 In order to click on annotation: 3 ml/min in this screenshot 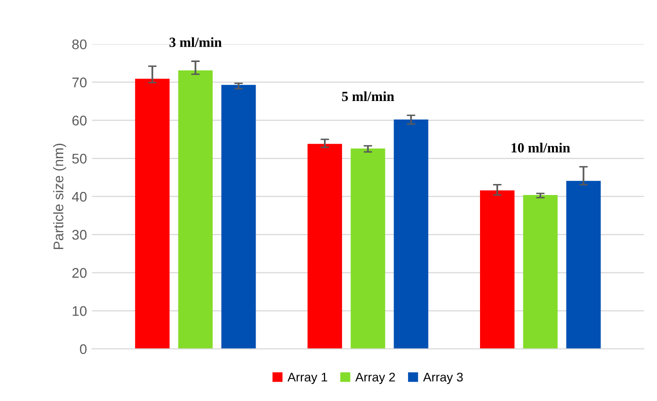, I will do `click(196, 42)`.